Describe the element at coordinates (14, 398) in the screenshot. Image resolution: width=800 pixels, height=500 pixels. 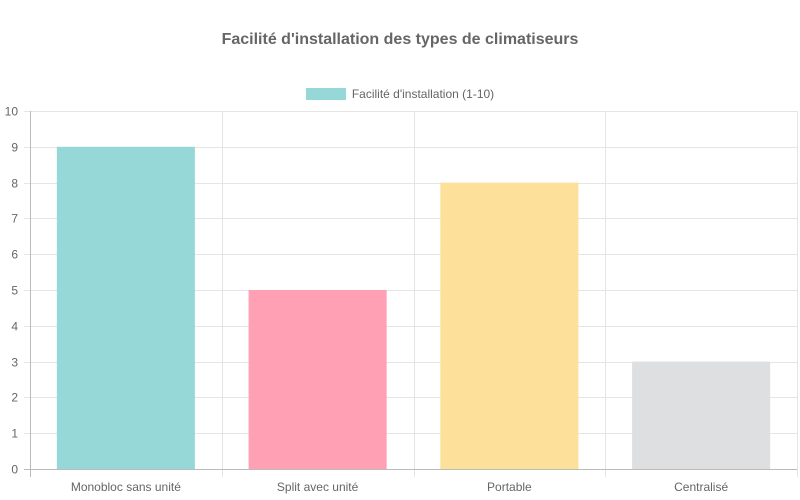
I see `y-tick-label: 2` at that location.